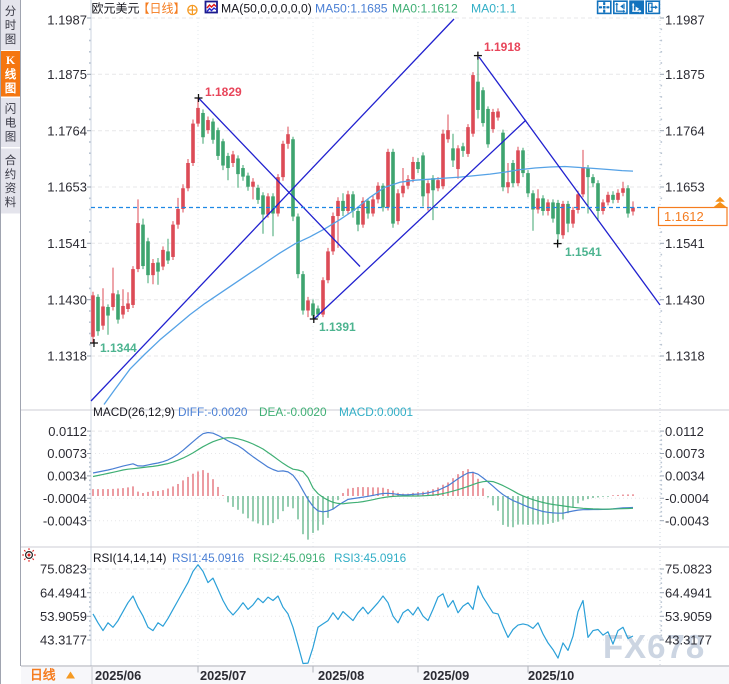 The width and height of the screenshot is (729, 684). What do you see at coordinates (376, 412) in the screenshot?
I see `svg-text: MACD:0.0001` at bounding box center [376, 412].